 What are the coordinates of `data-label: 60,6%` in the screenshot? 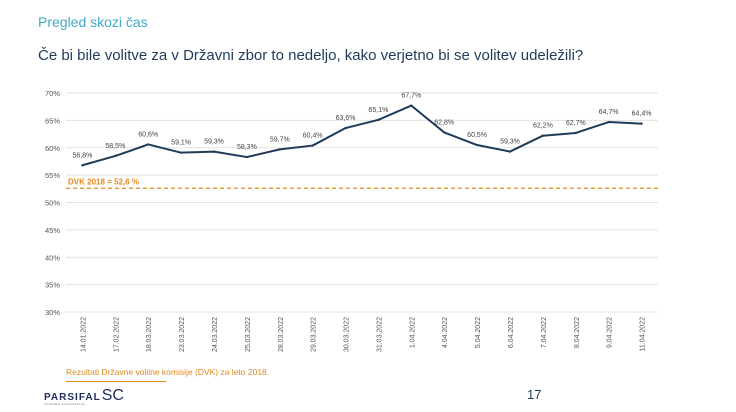 It's located at (148, 134).